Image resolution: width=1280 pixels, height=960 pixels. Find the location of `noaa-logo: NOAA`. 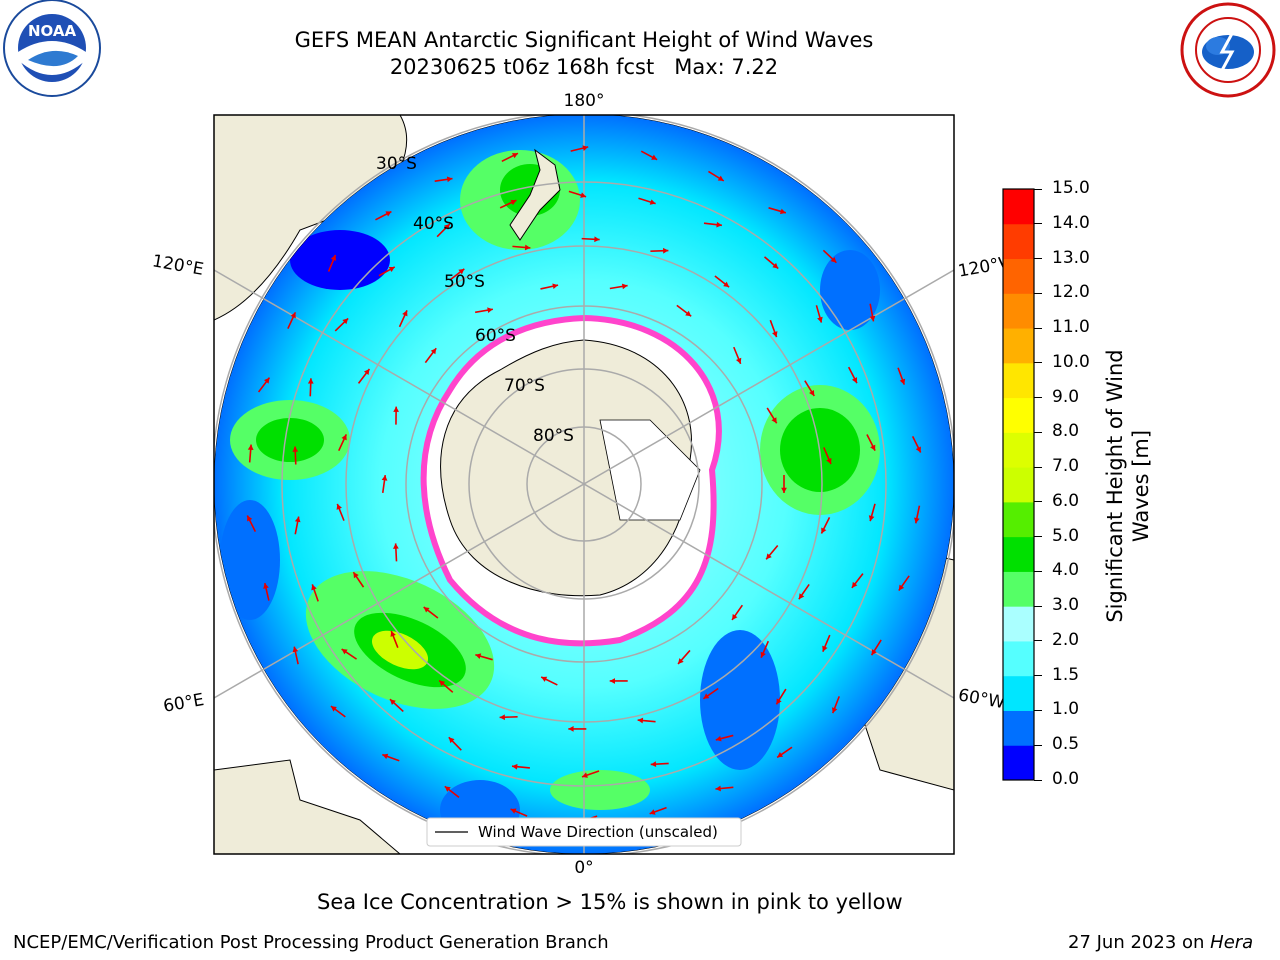

noaa-logo: NOAA is located at coordinates (52, 48).